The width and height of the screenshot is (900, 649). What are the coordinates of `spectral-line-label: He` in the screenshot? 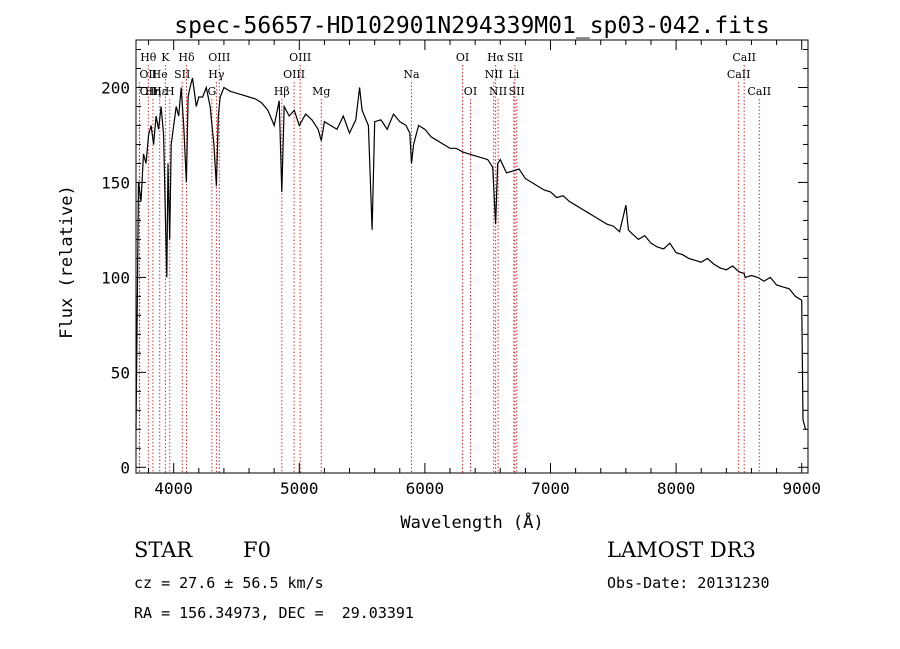 It's located at (160, 74).